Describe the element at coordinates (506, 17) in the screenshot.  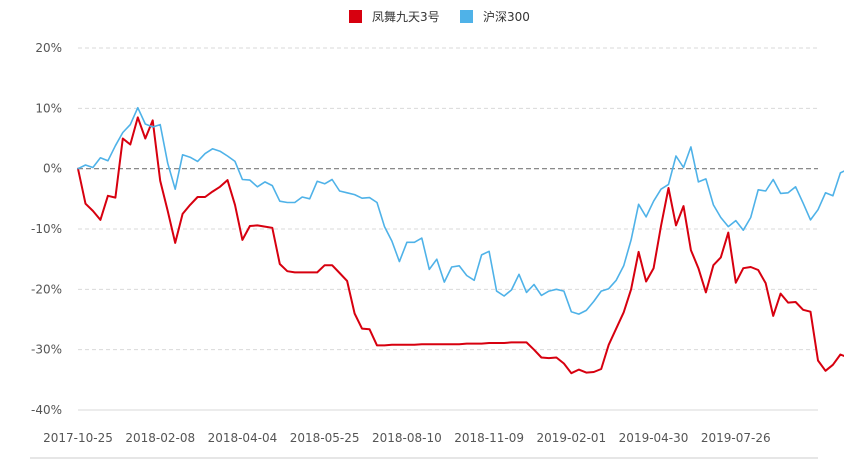
I see `legend-label-series-2: 沪深300` at that location.